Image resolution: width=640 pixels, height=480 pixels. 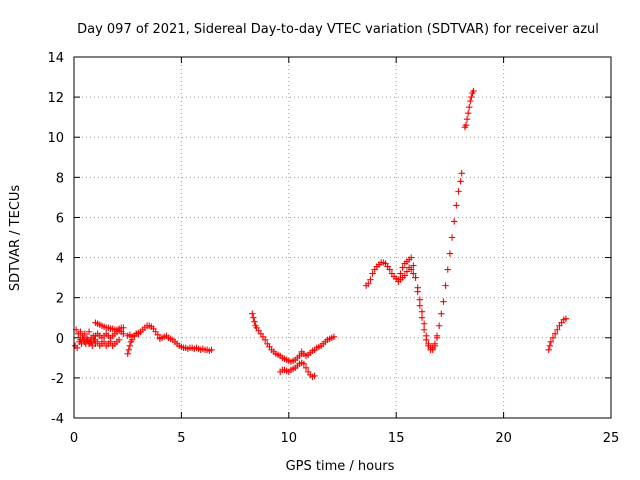 I want to click on y-tick-label: -2, so click(x=57, y=379).